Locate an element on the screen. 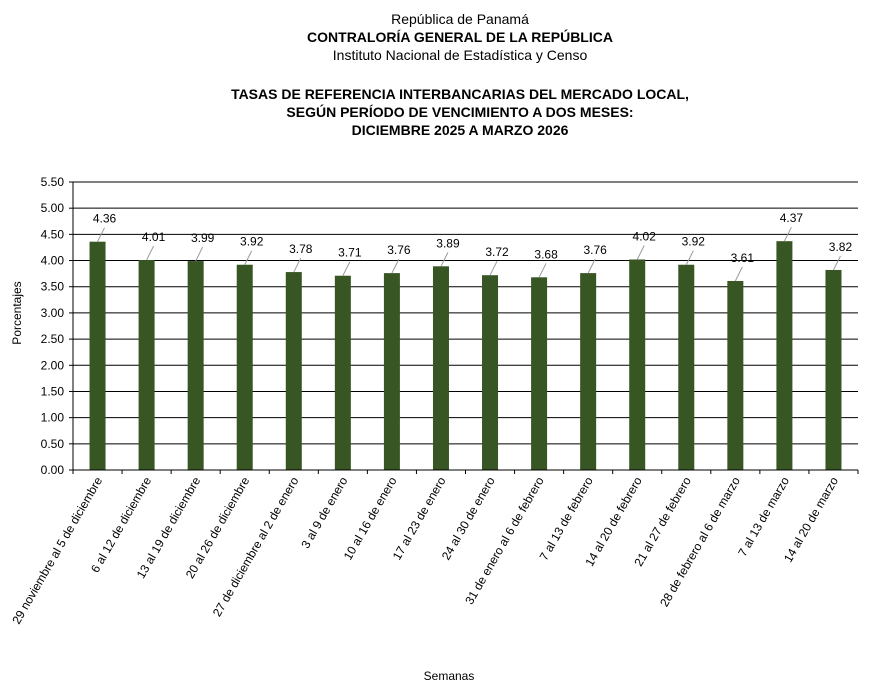 This screenshot has width=884, height=684. data-label: 4.36 is located at coordinates (105, 219).